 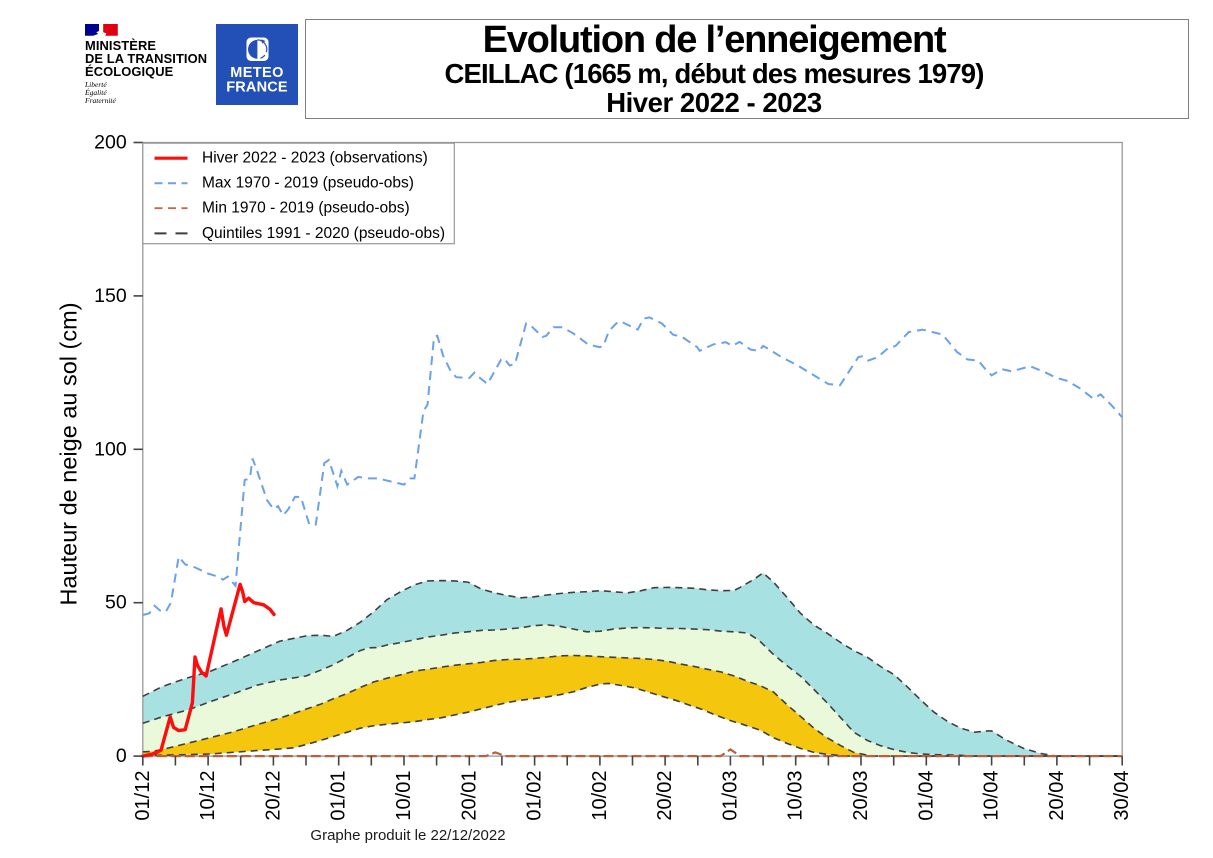 I want to click on svg-text: 0, so click(x=121, y=756).